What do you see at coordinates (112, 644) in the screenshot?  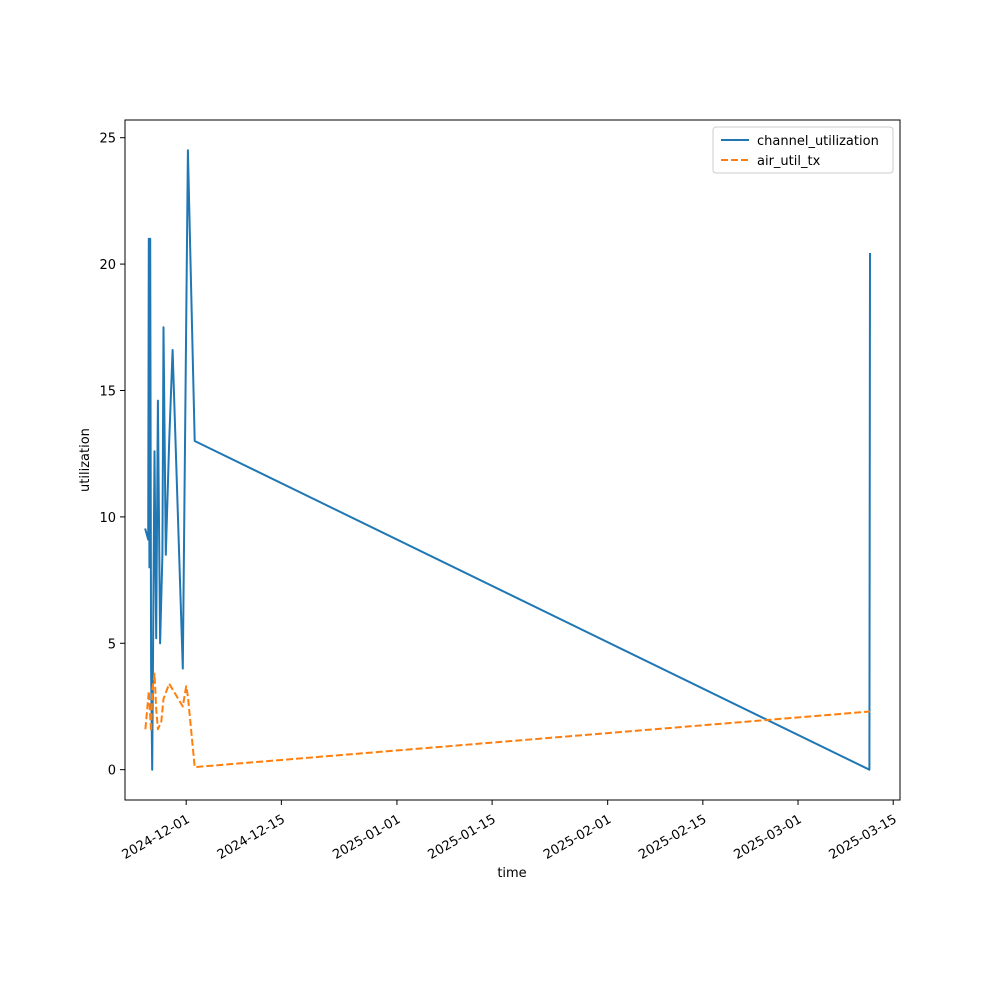 I see `y-tick-label: 5` at bounding box center [112, 644].